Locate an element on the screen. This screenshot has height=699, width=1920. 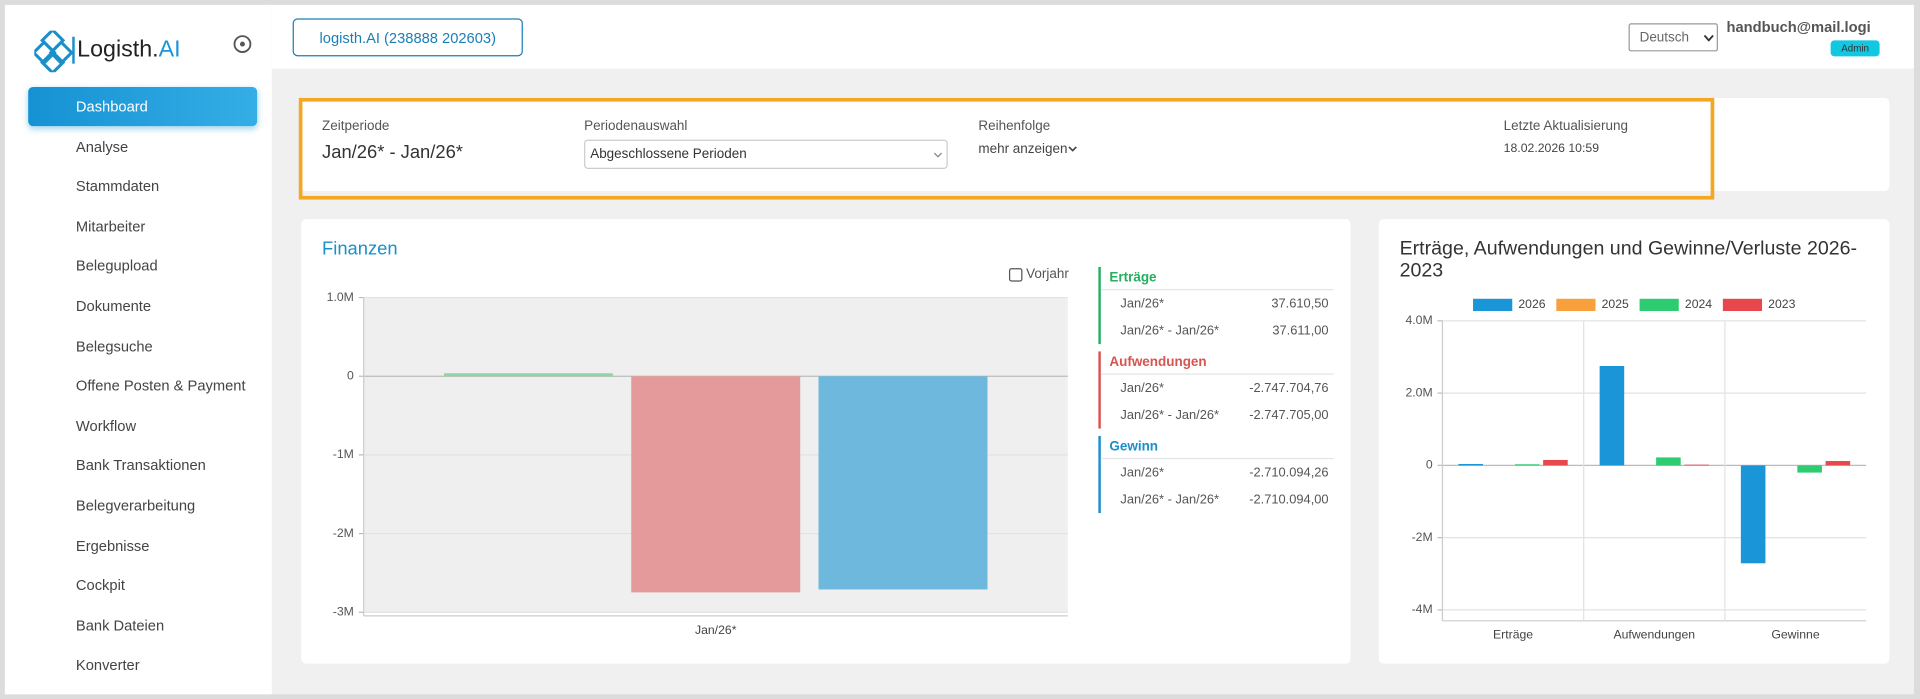
nav-item: Dashboard is located at coordinates (143, 106).